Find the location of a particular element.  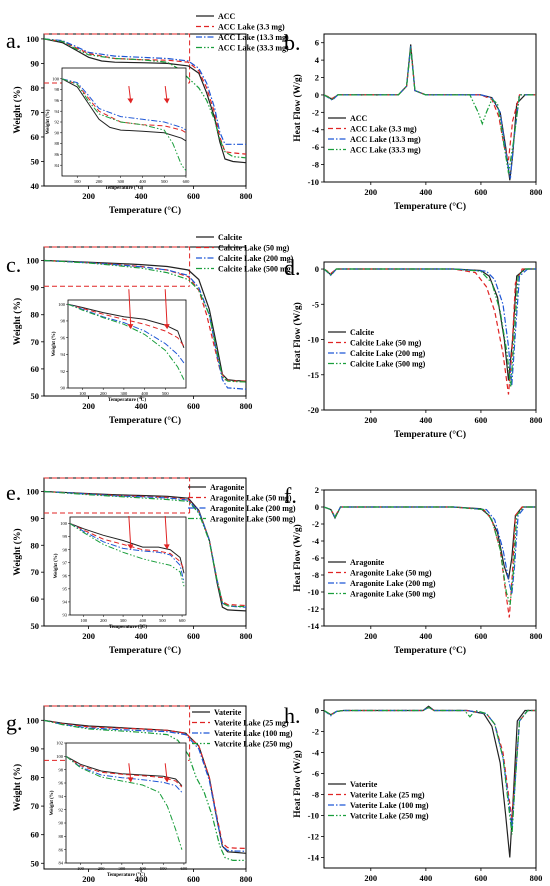

legend-entry: ACC Lake (33.3 mg) is located at coordinates (385, 150).